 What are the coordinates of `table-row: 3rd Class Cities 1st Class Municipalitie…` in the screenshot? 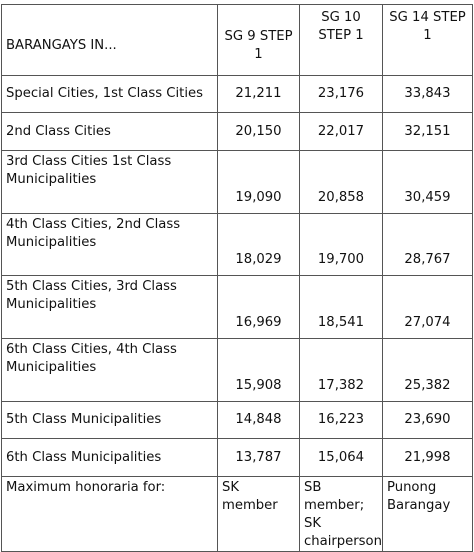 It's located at (237, 182).